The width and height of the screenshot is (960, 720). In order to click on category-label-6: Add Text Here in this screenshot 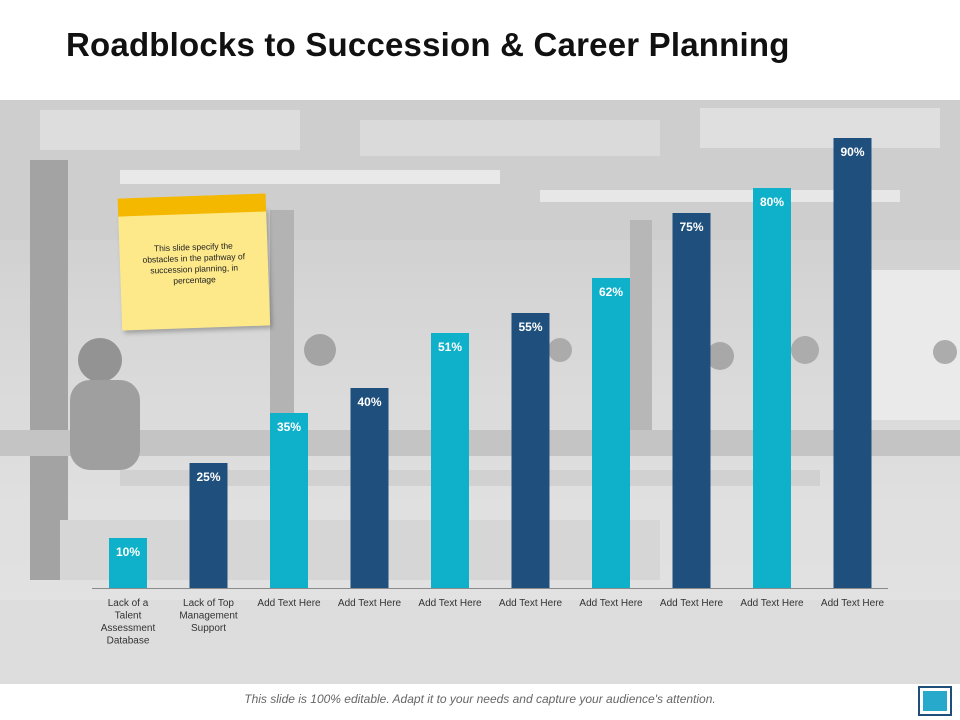, I will do `click(531, 603)`.